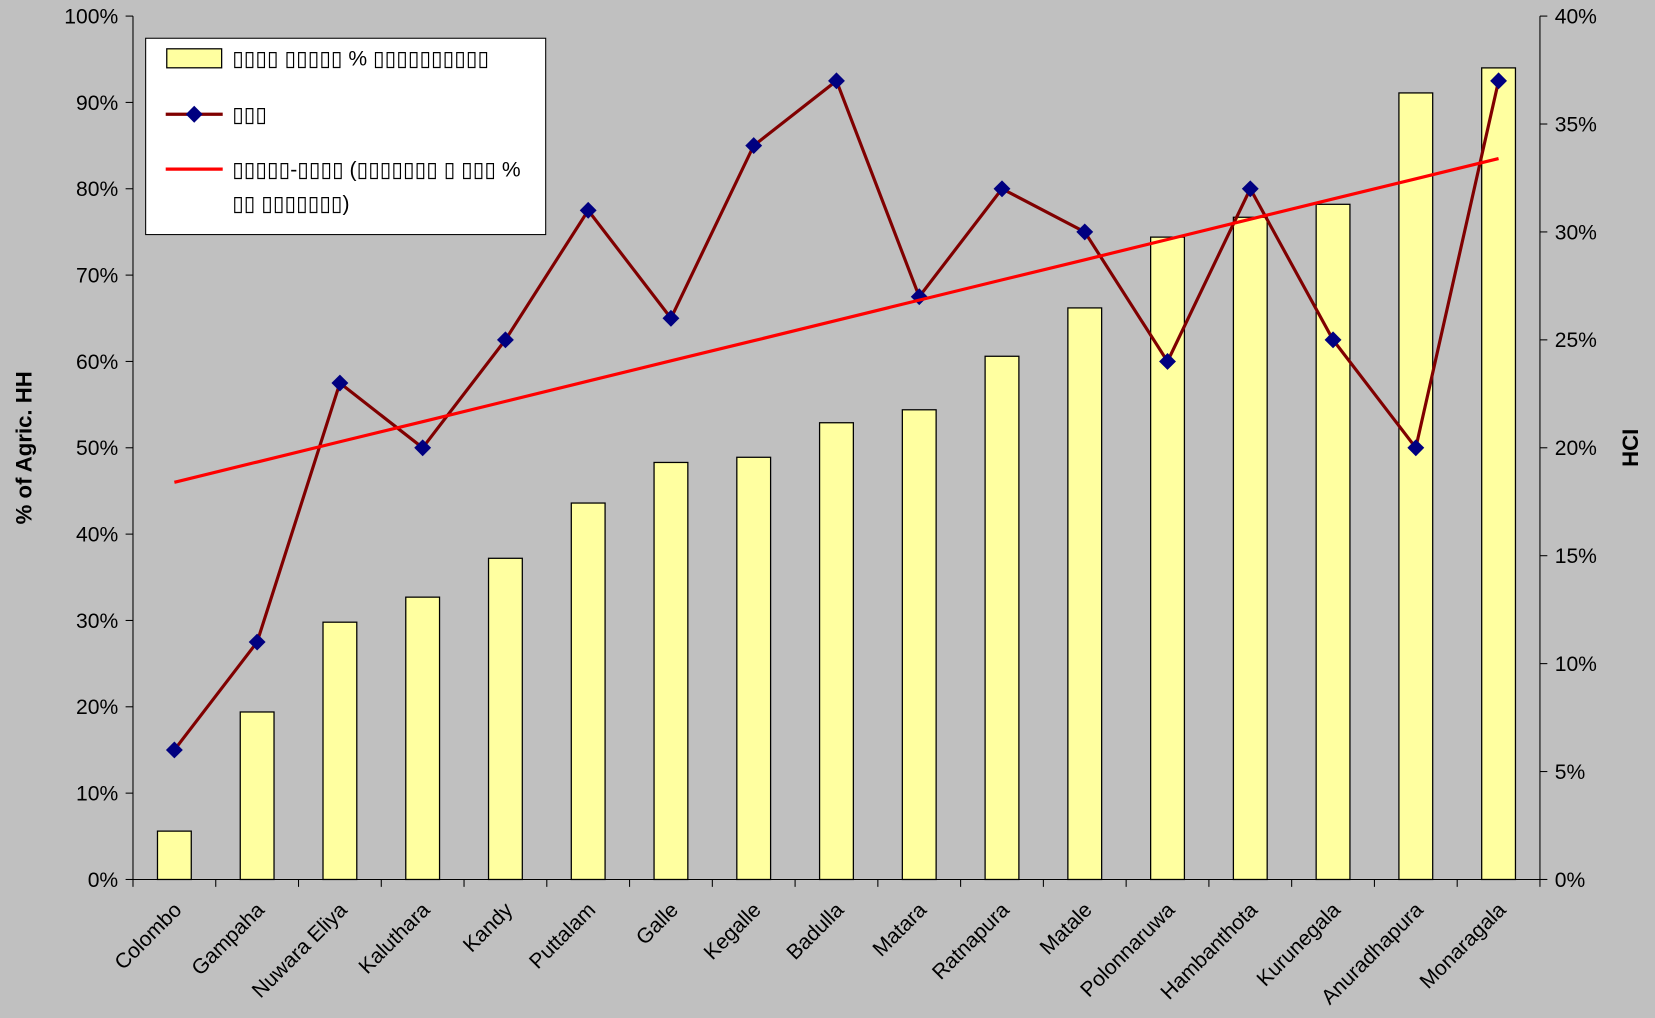 The width and height of the screenshot is (1655, 1018). I want to click on y-tick-label: 20%, so click(97, 707).